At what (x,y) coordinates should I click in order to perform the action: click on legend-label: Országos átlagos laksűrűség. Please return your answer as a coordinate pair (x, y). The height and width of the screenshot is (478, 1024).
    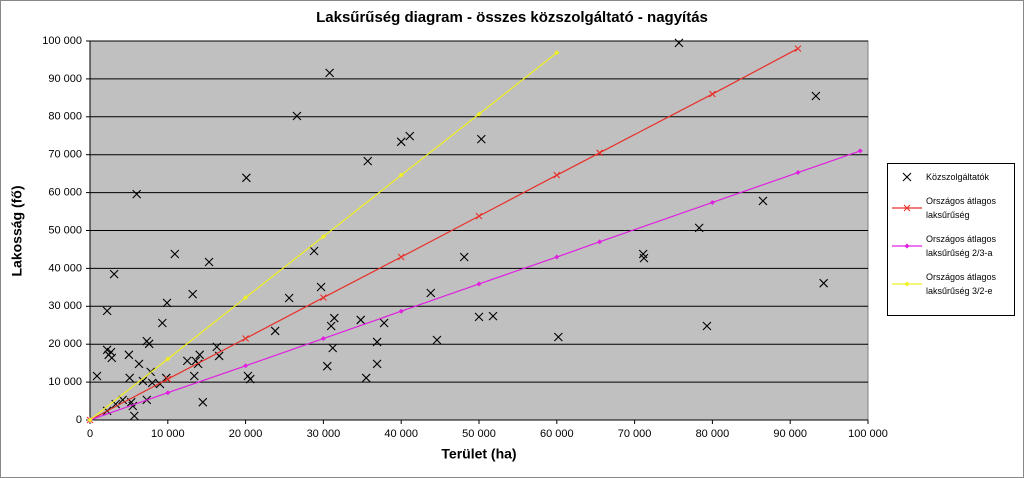
    Looking at the image, I should click on (961, 208).